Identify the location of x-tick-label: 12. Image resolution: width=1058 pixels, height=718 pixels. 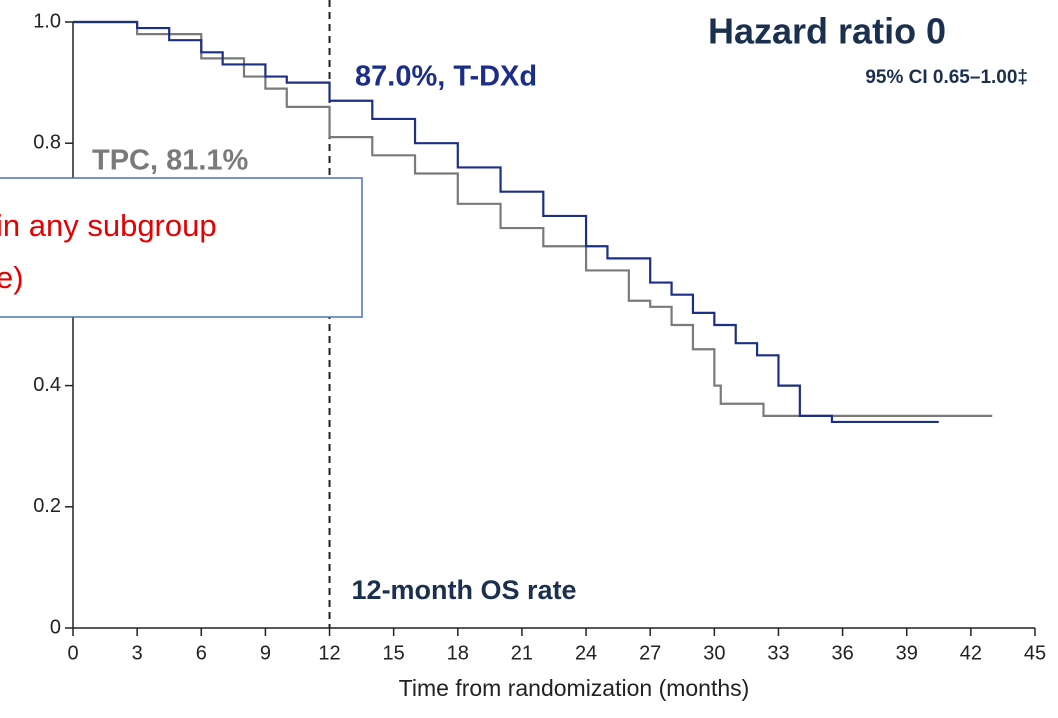
(329, 653).